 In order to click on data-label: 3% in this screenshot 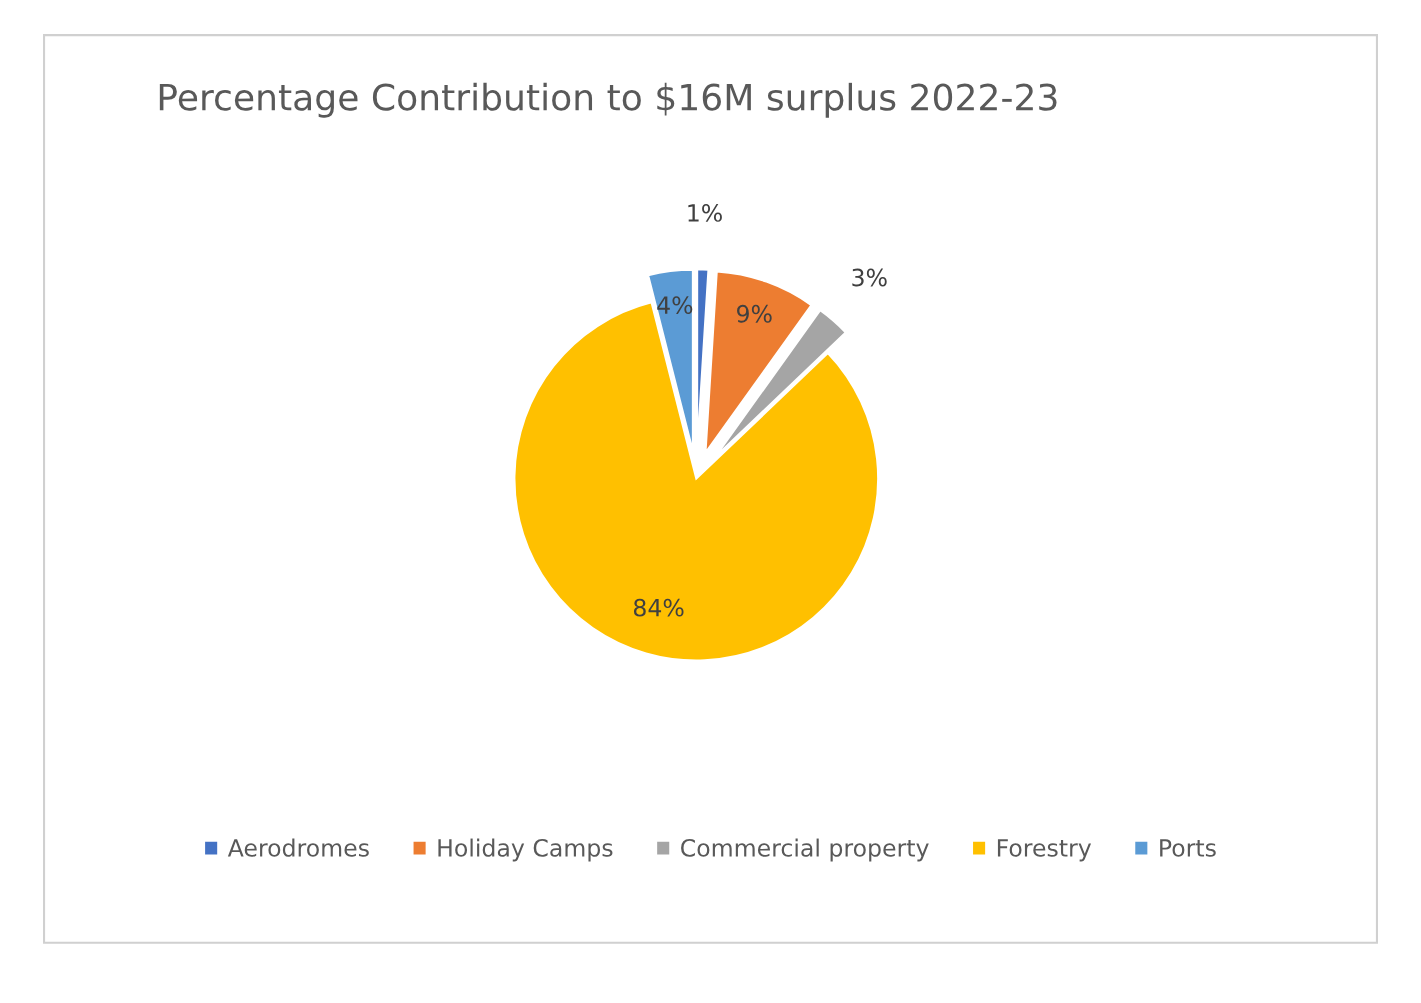, I will do `click(869, 277)`.